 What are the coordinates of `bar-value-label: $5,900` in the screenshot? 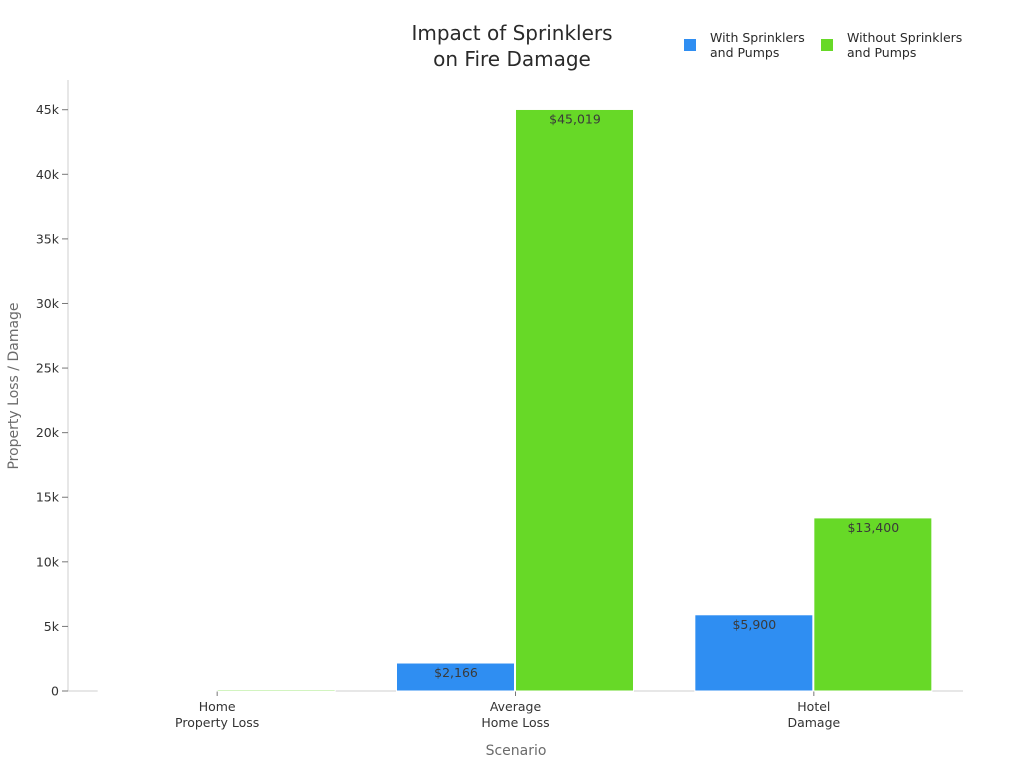 It's located at (754, 624).